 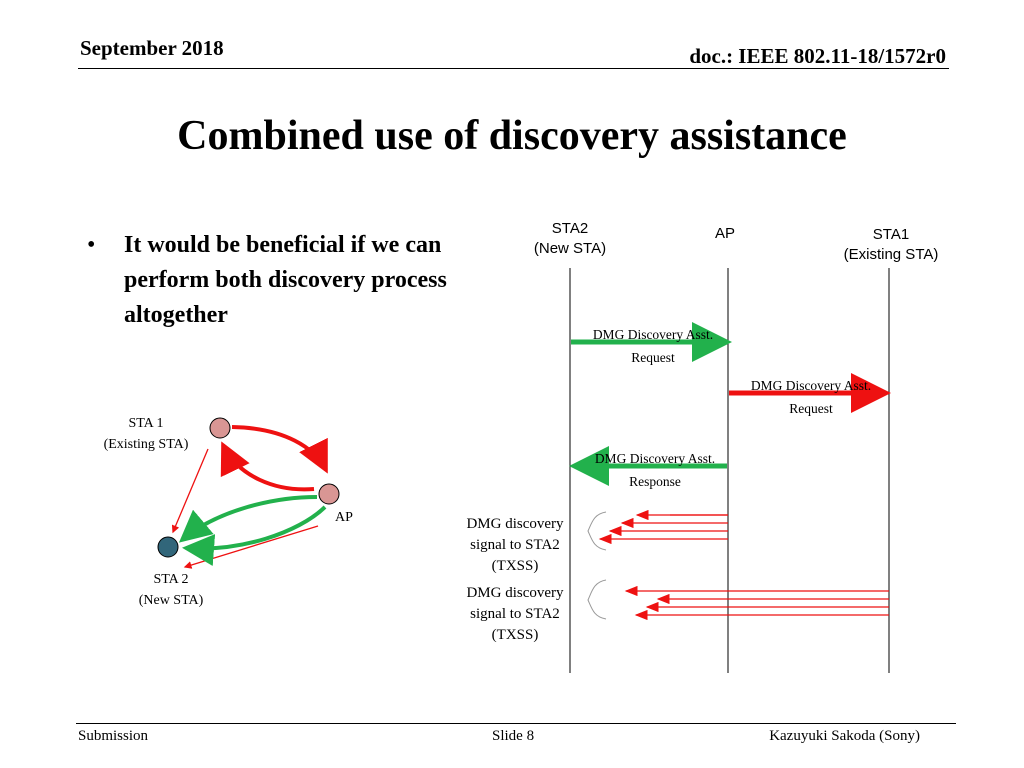 What do you see at coordinates (146, 444) in the screenshot?
I see `sta1-label-role: (Existing STA)` at bounding box center [146, 444].